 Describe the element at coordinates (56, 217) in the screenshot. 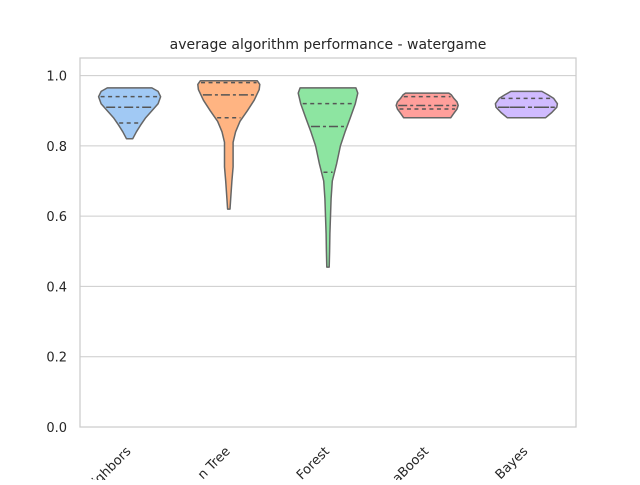

I see `y-tick-label: 0.6` at that location.